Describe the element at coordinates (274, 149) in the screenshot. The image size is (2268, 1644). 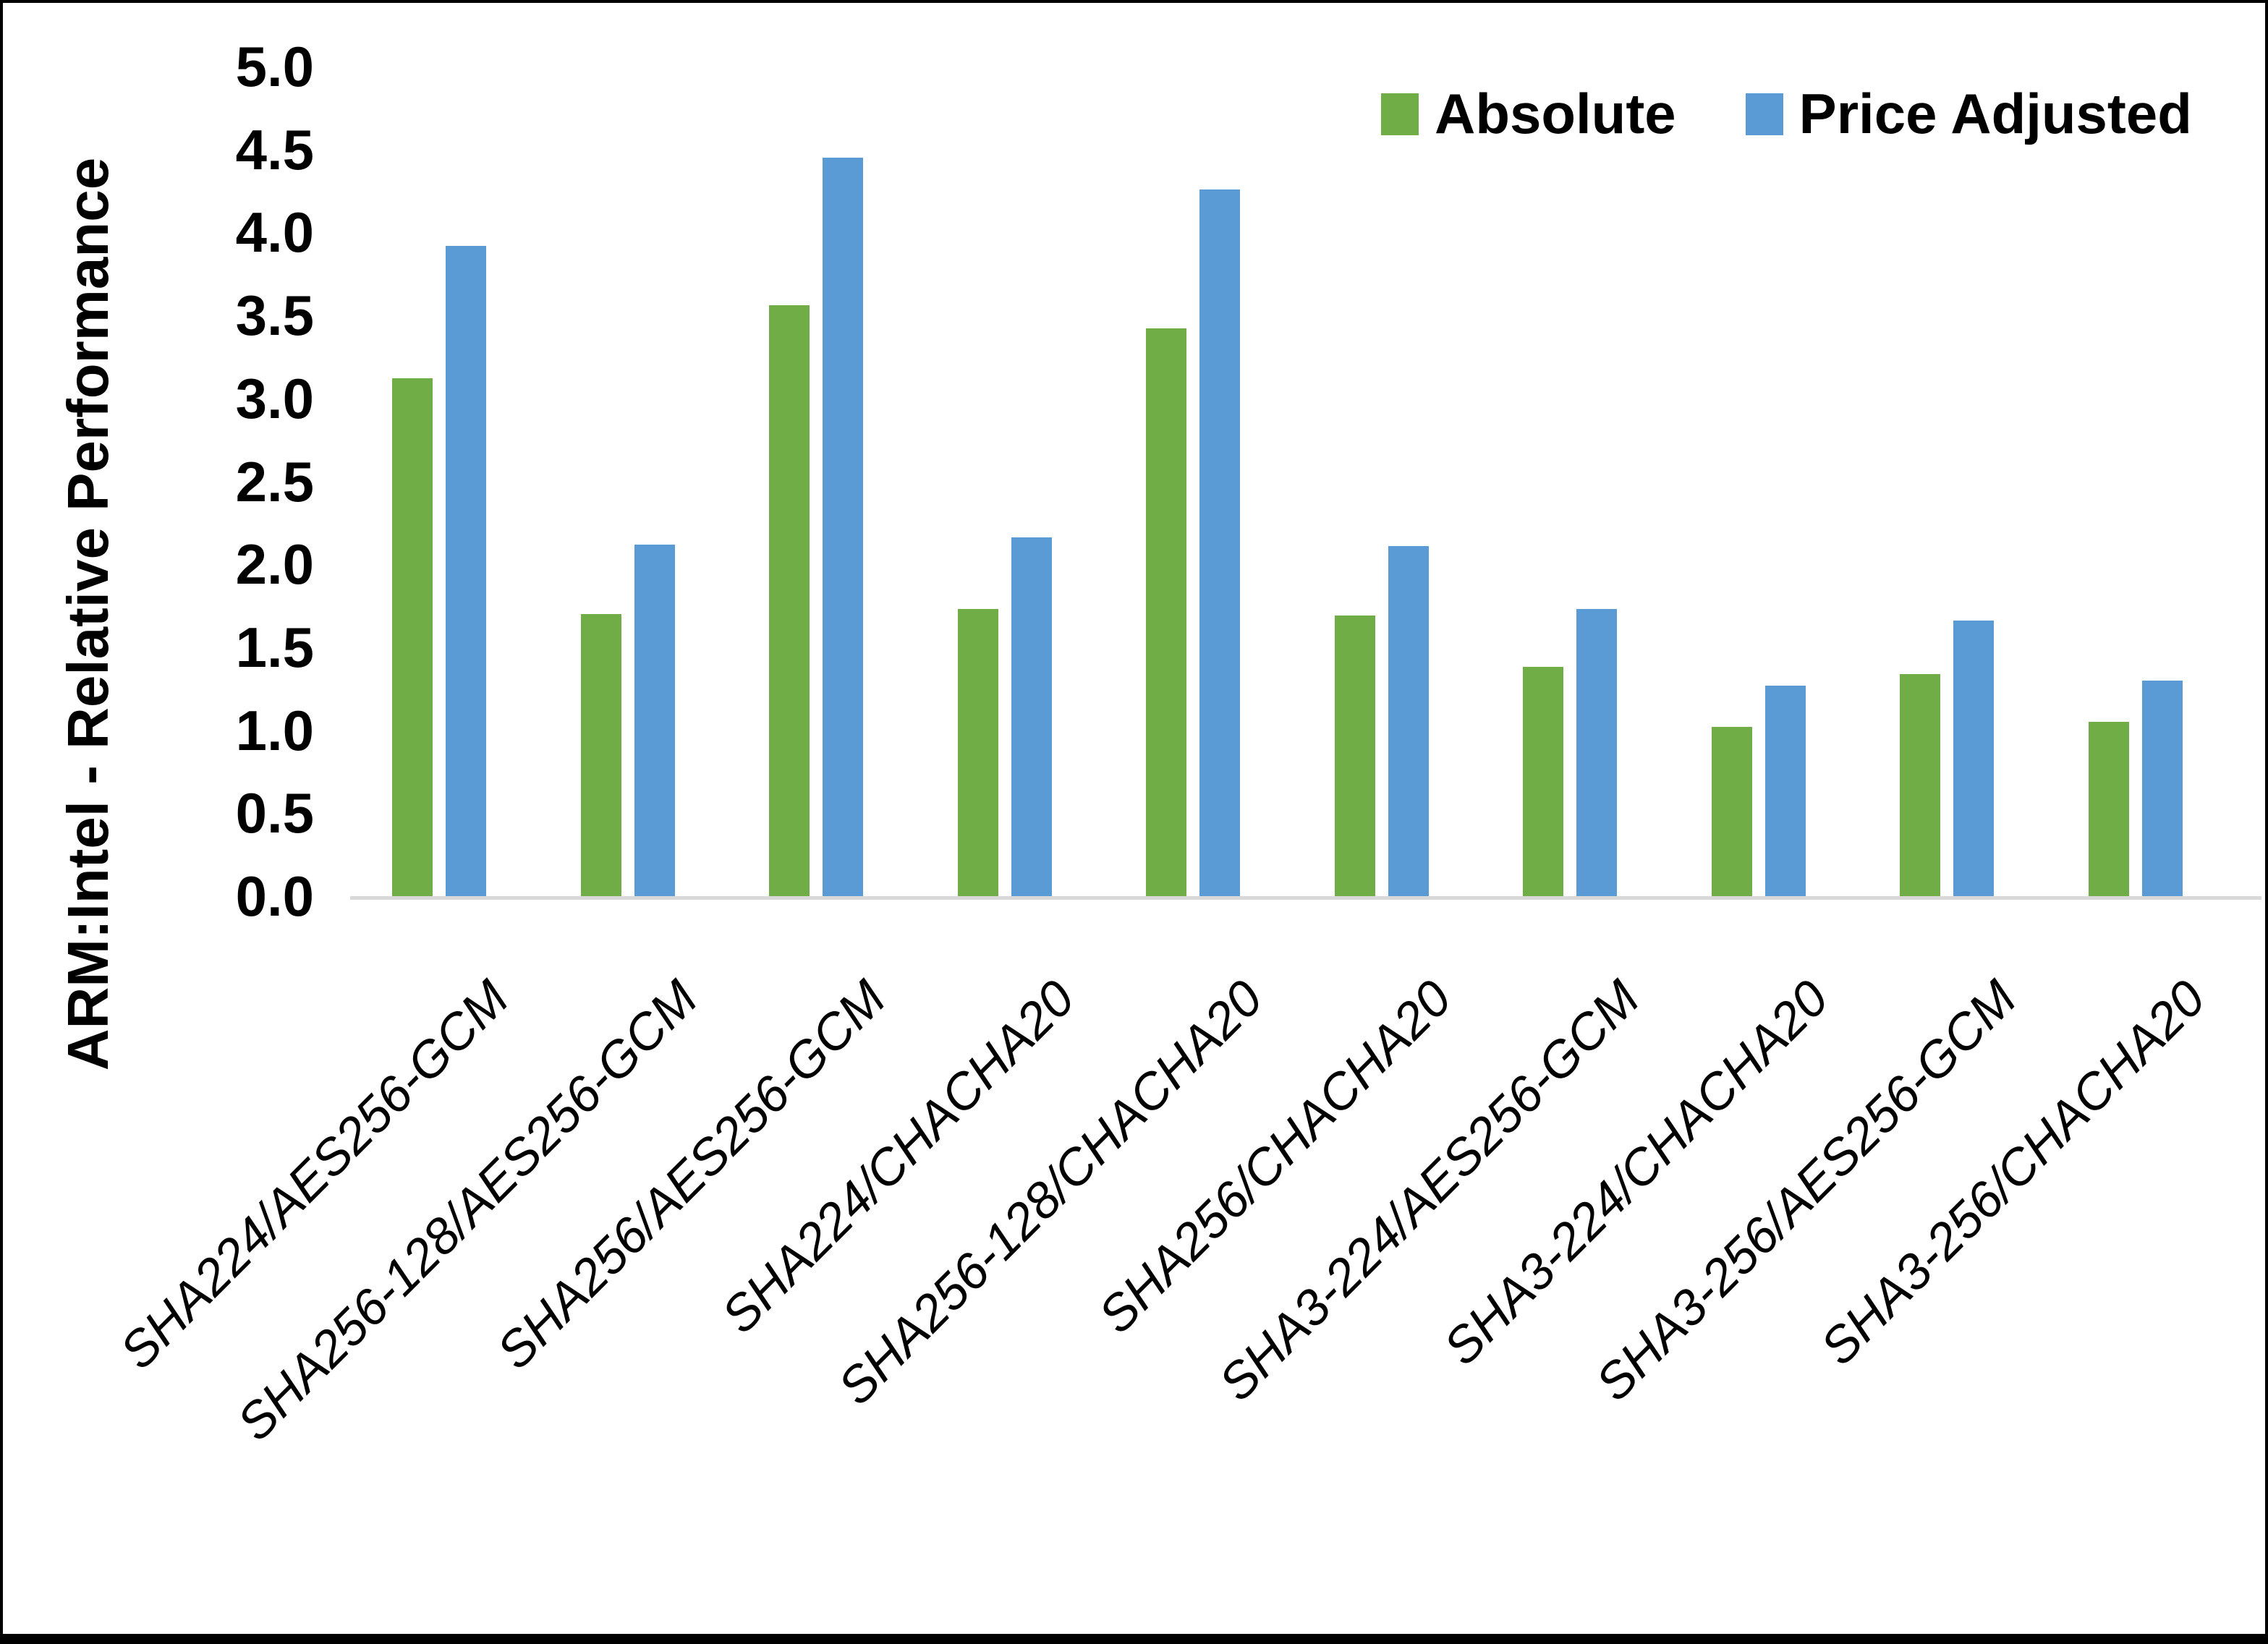
I see `y-tick-label: 4.5` at that location.